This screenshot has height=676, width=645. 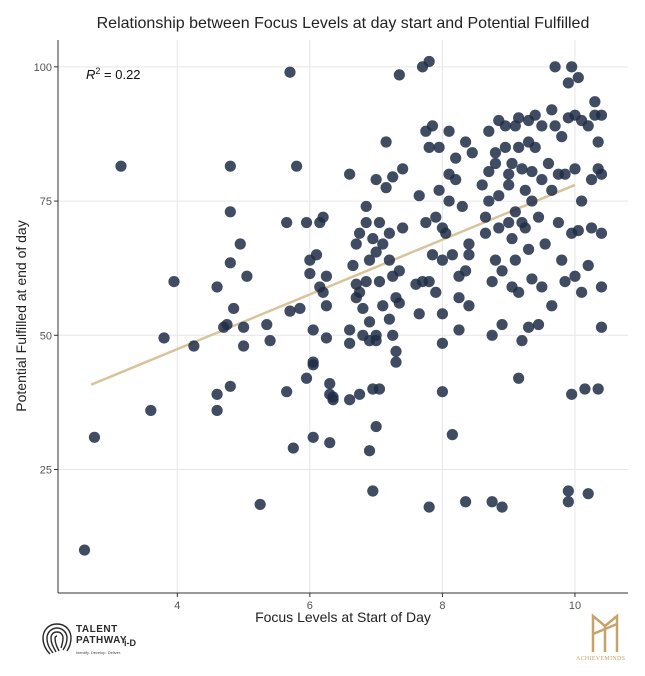 I want to click on x-tick-label: 10, so click(x=575, y=606).